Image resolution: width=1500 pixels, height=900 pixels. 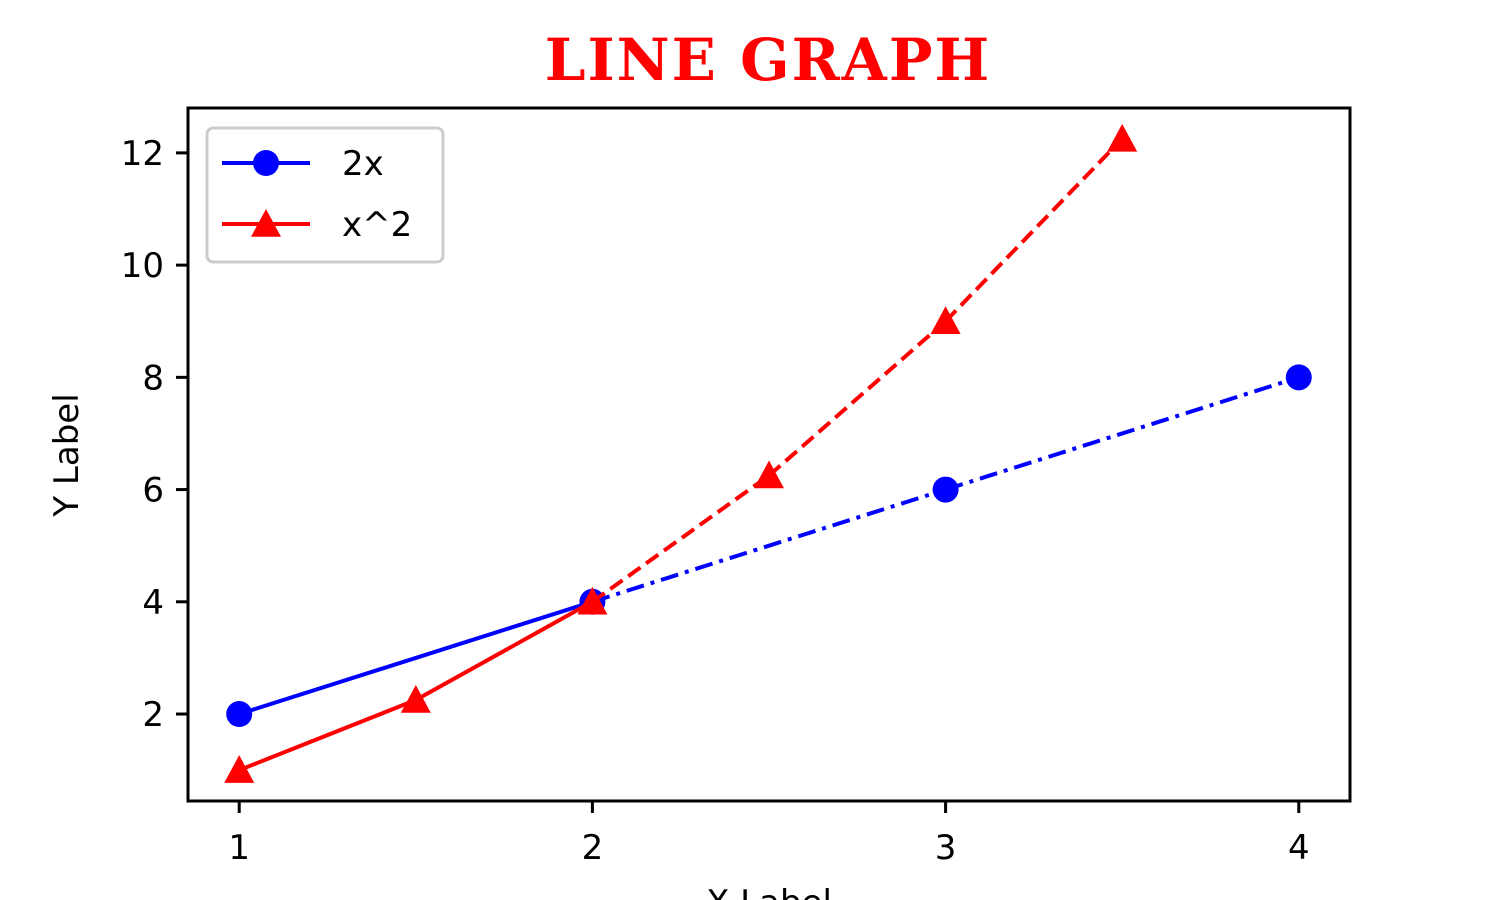 What do you see at coordinates (946, 848) in the screenshot?
I see `x-tick-label: 3` at bounding box center [946, 848].